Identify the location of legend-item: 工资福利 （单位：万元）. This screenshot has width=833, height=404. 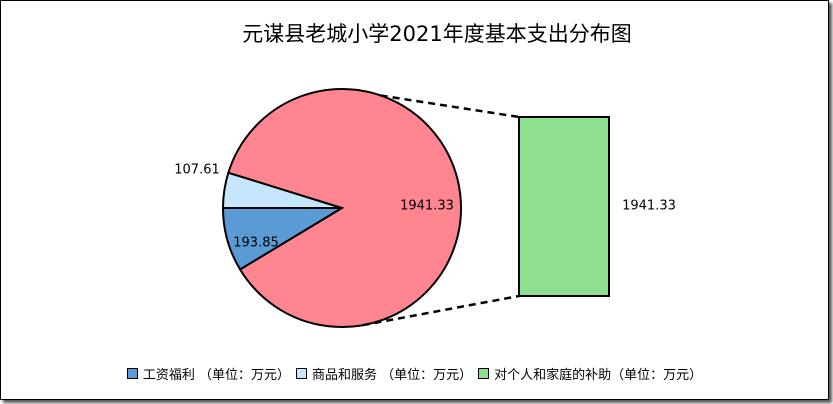
(208, 373).